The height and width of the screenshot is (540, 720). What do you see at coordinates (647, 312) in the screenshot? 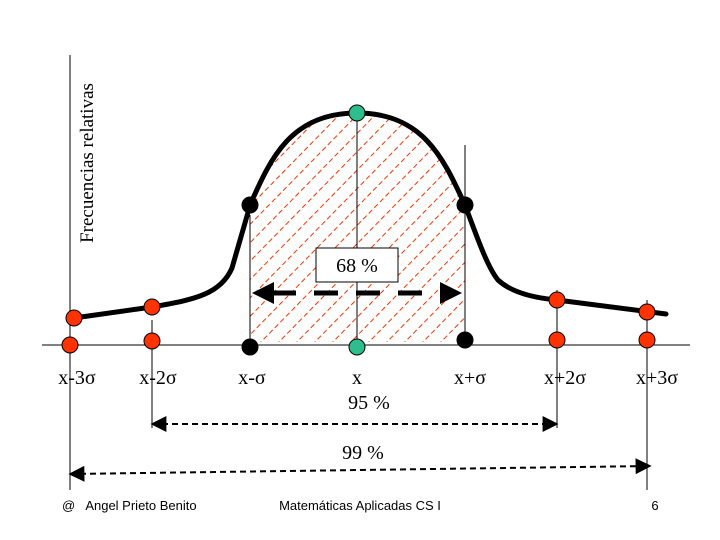
I see `marker-plus3sigma-curve` at bounding box center [647, 312].